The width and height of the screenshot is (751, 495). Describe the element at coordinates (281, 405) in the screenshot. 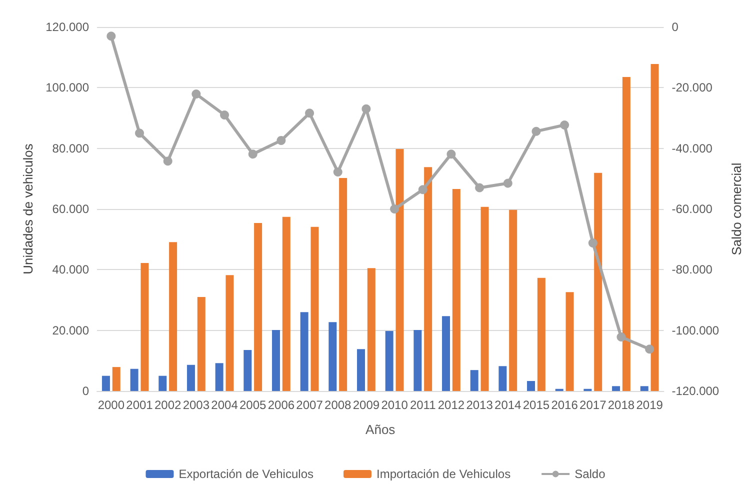

I see `x-tick-label: 2006` at that location.